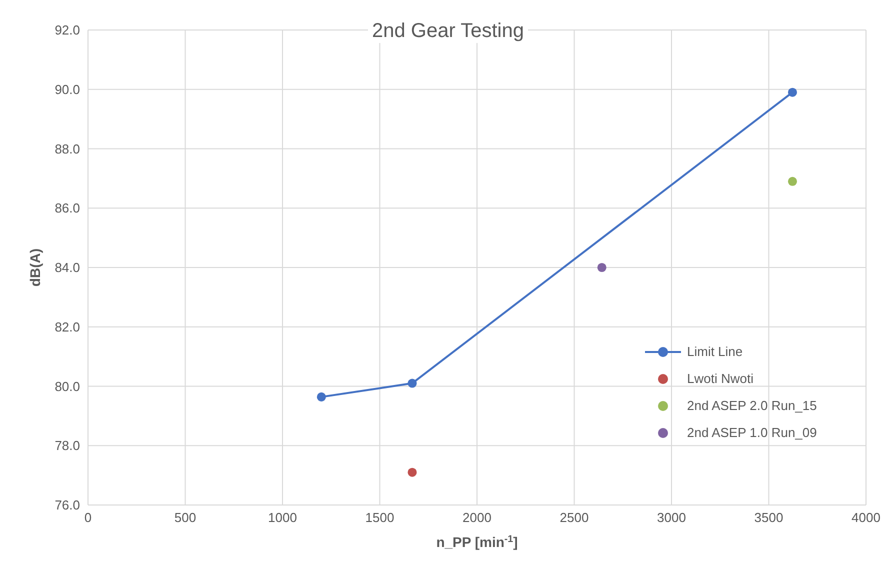  Describe the element at coordinates (282, 518) in the screenshot. I see `x-tick-label: 1000` at that location.